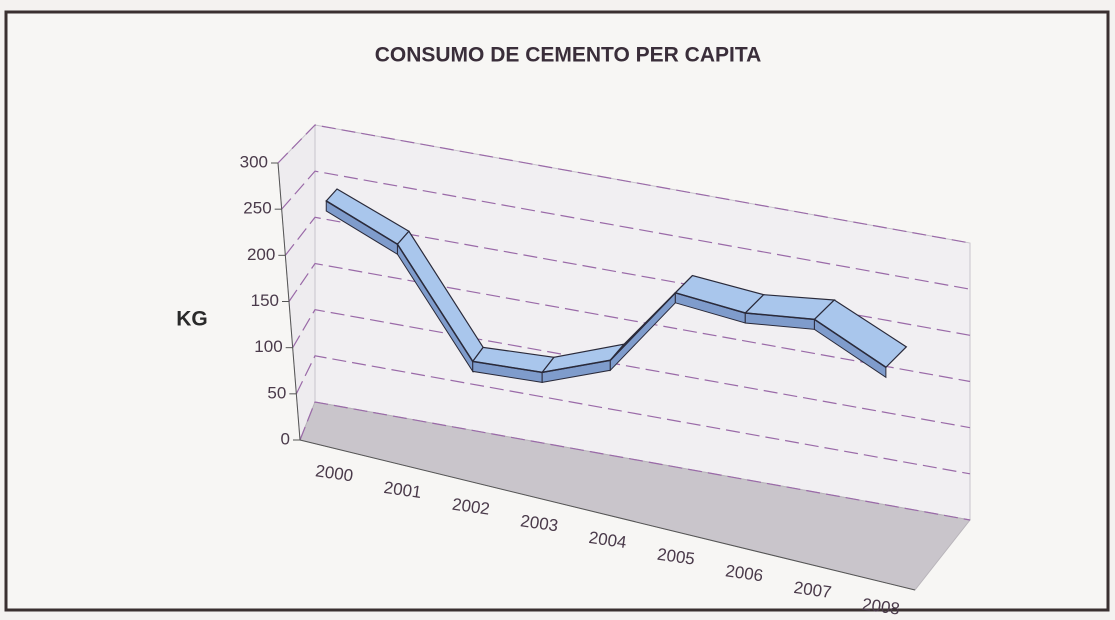 Image resolution: width=1115 pixels, height=620 pixels. Describe the element at coordinates (257, 208) in the screenshot. I see `y-tick-label: 250` at that location.